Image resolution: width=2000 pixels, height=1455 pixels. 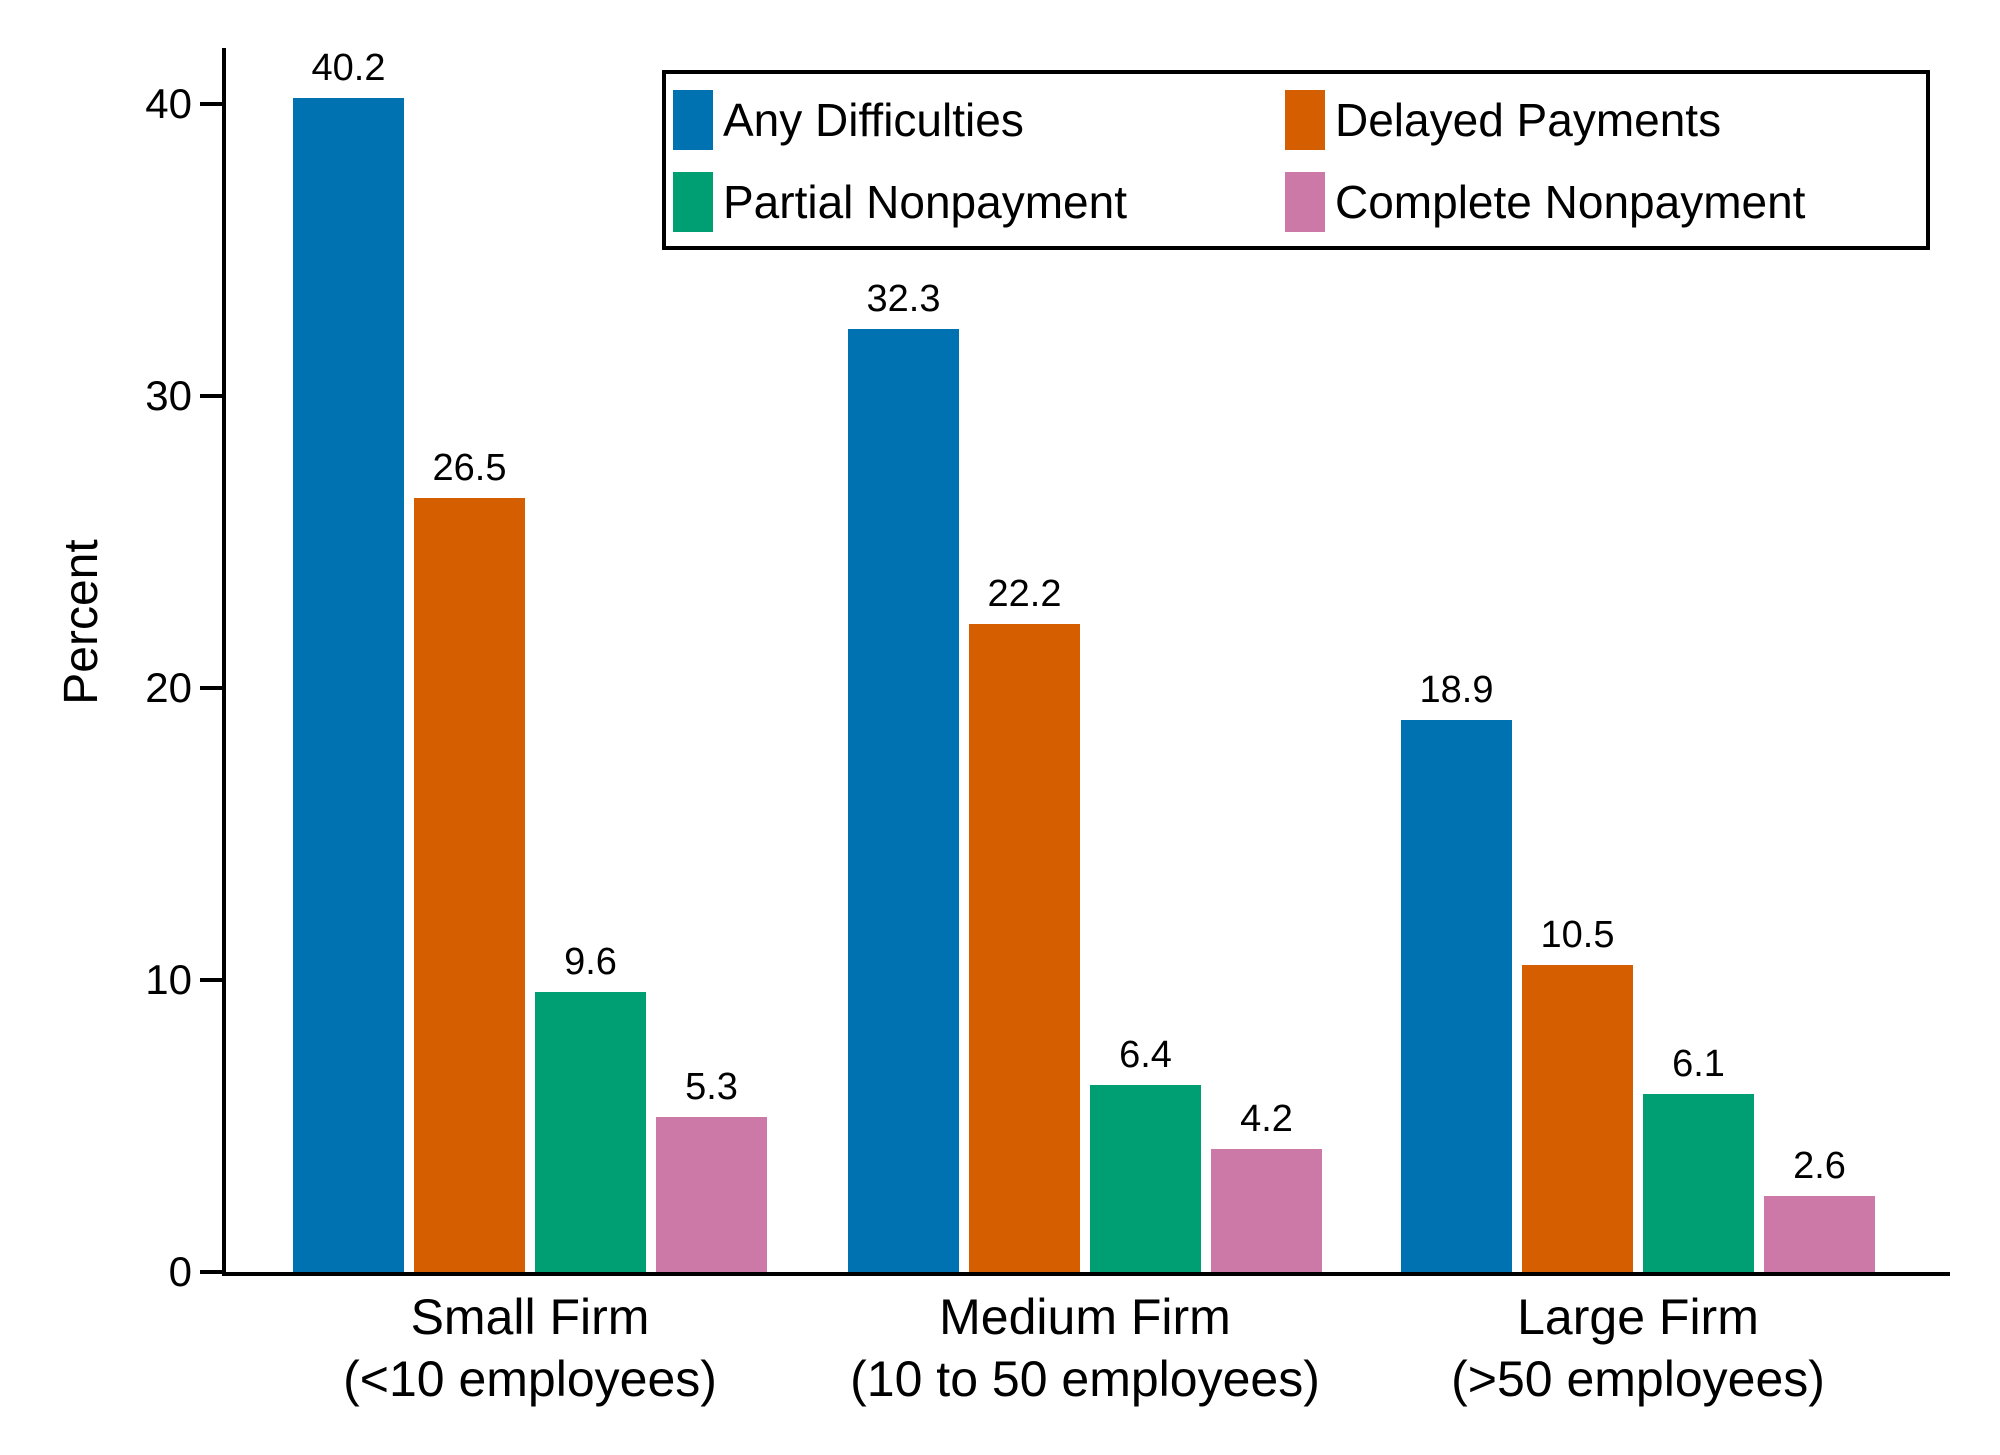 I want to click on x-category-label-medium-firm: Medium Firm (10 to 50 employees), so click(x=1085, y=1348).